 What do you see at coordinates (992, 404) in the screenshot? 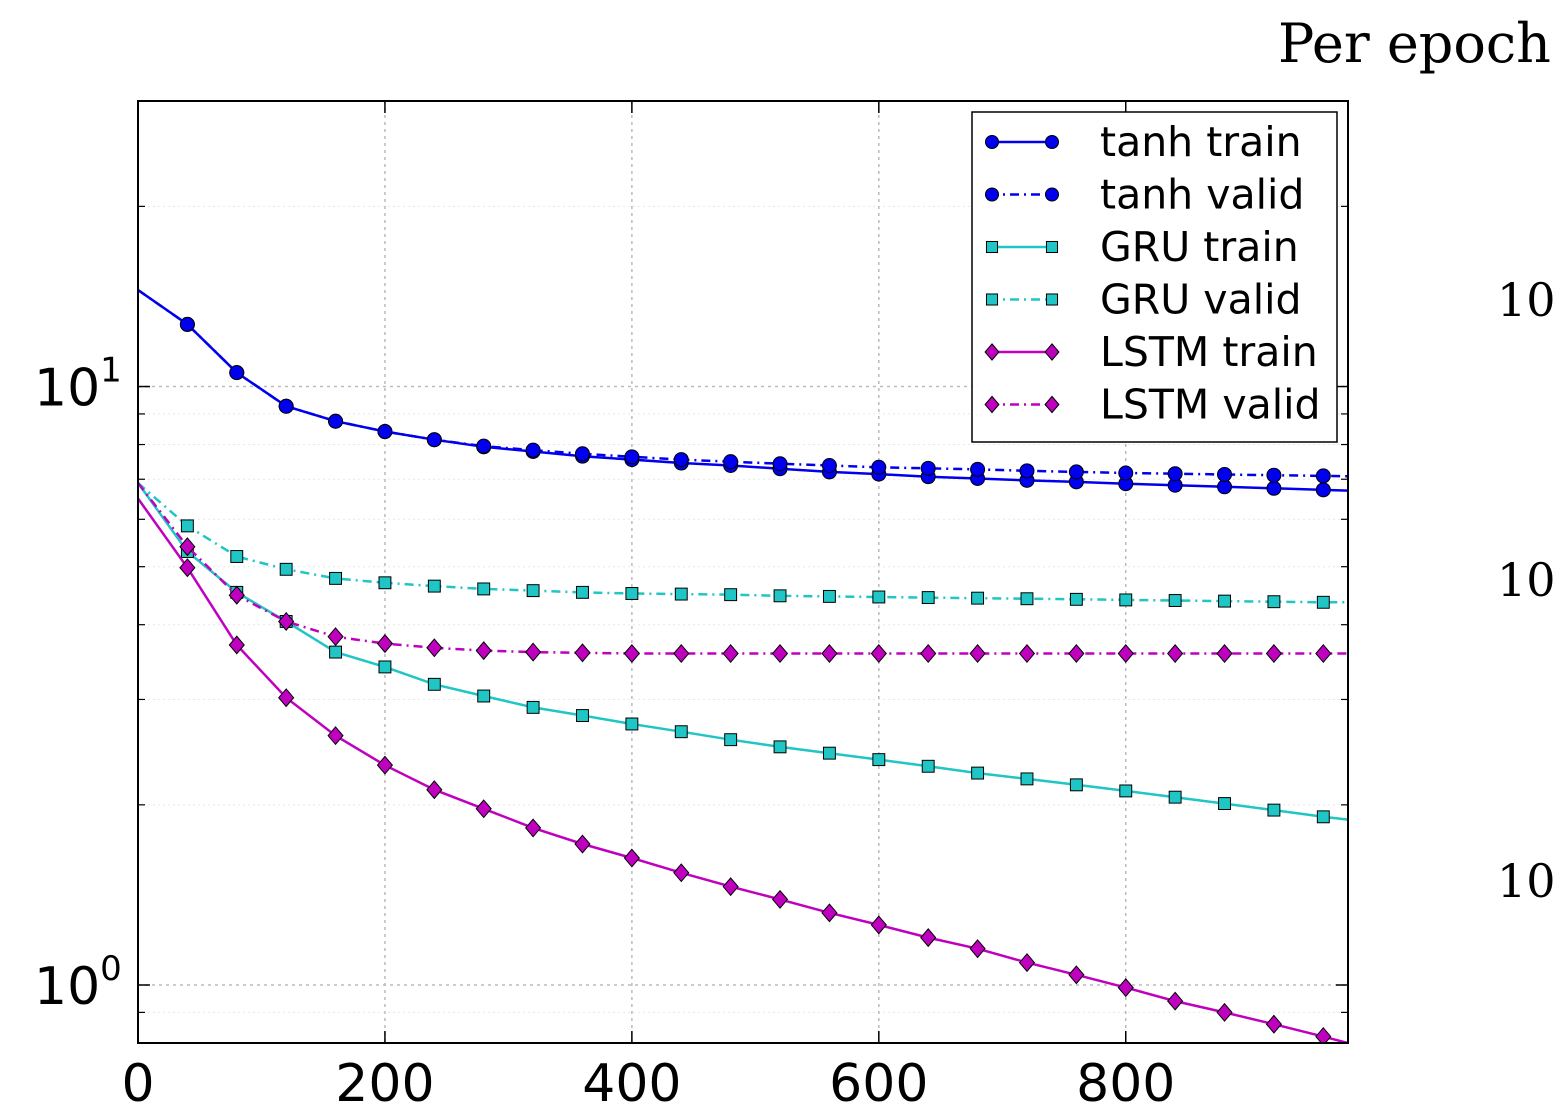
I see `legend-marker` at bounding box center [992, 404].